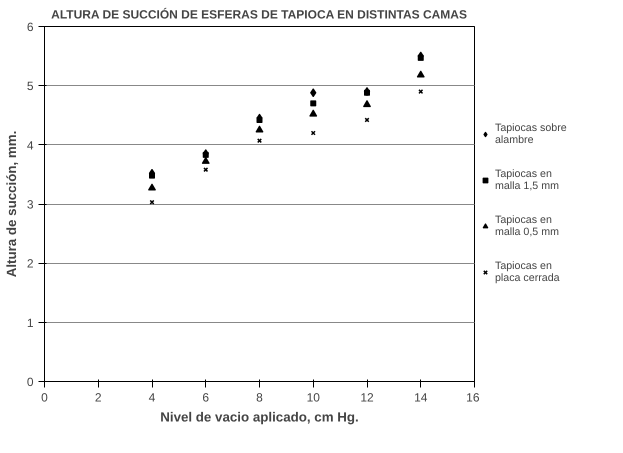  What do you see at coordinates (473, 397) in the screenshot?
I see `x-tick-label: 16` at bounding box center [473, 397].